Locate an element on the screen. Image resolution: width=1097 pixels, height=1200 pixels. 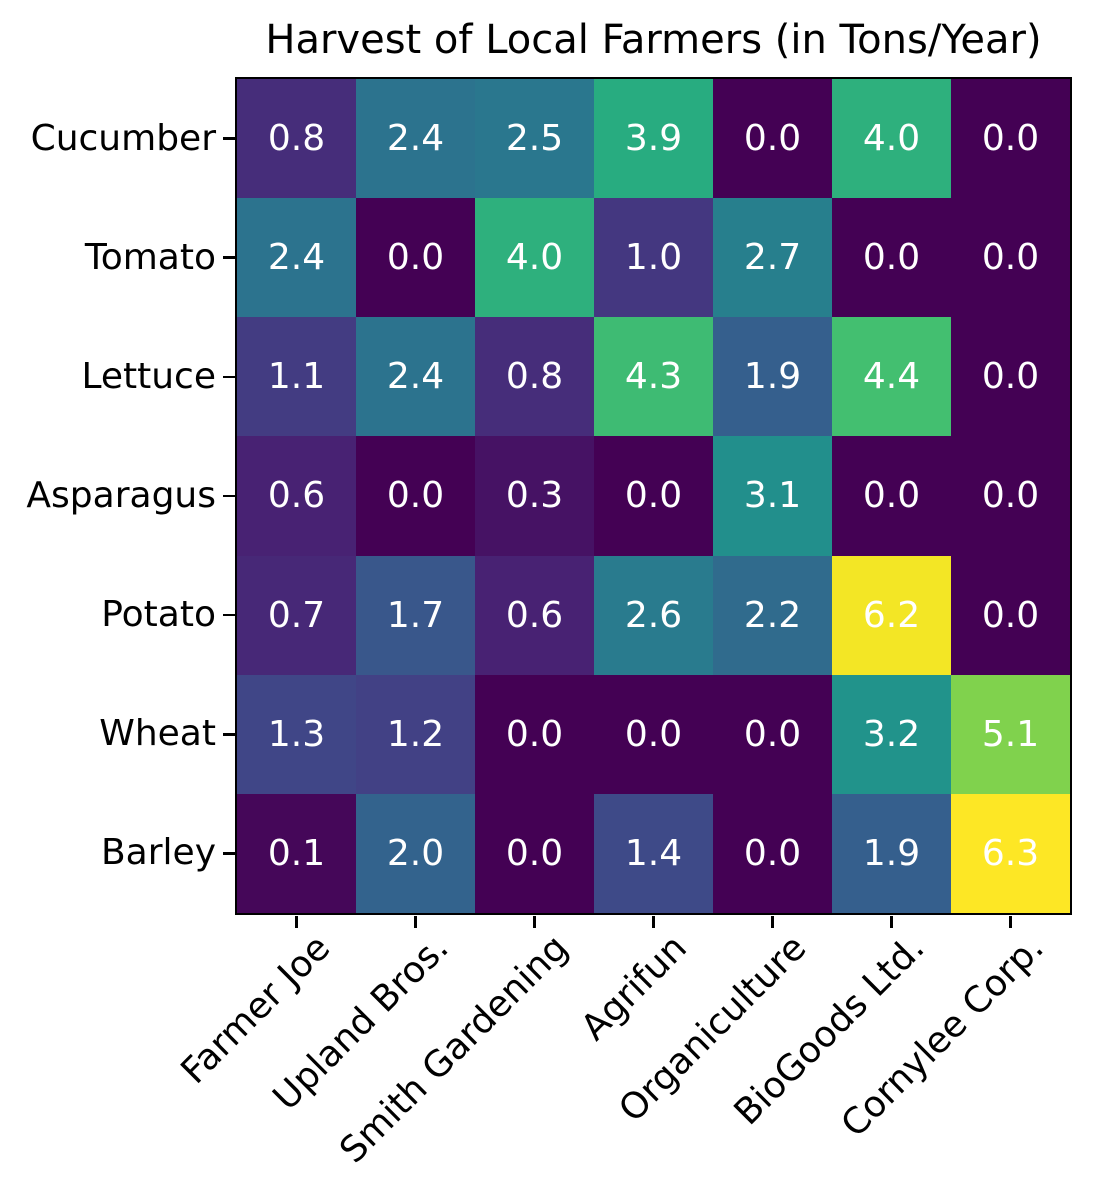
cell-value-label: 1.9 is located at coordinates (772, 377).